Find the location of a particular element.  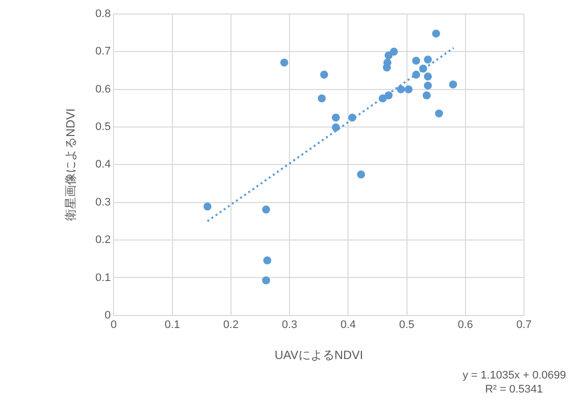

x-axis-title: UAVによるNDVI is located at coordinates (319, 355).